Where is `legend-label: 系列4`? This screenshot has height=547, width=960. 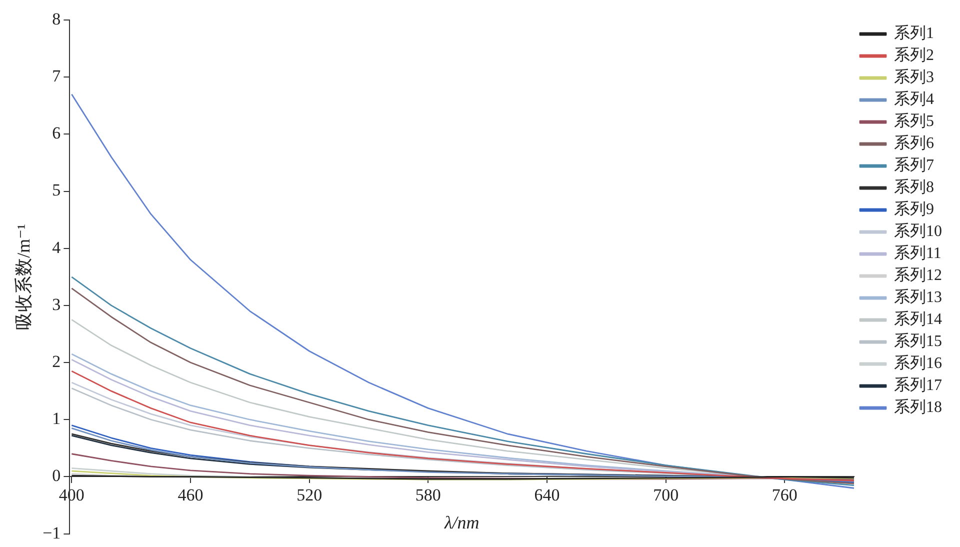 legend-label: 系列4 is located at coordinates (914, 99).